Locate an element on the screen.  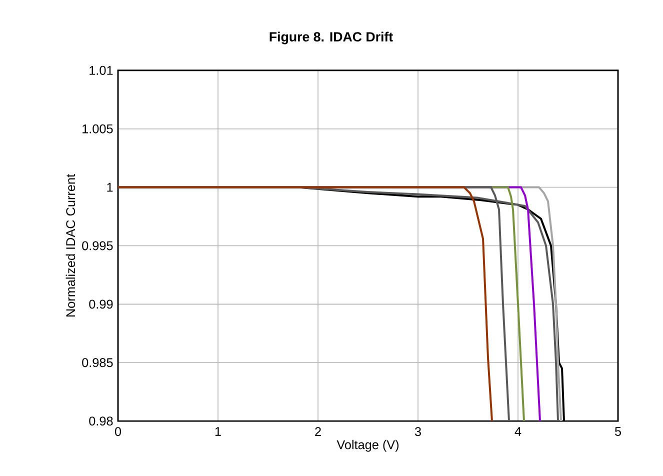
y-tick-label: 0.98 is located at coordinates (101, 421).